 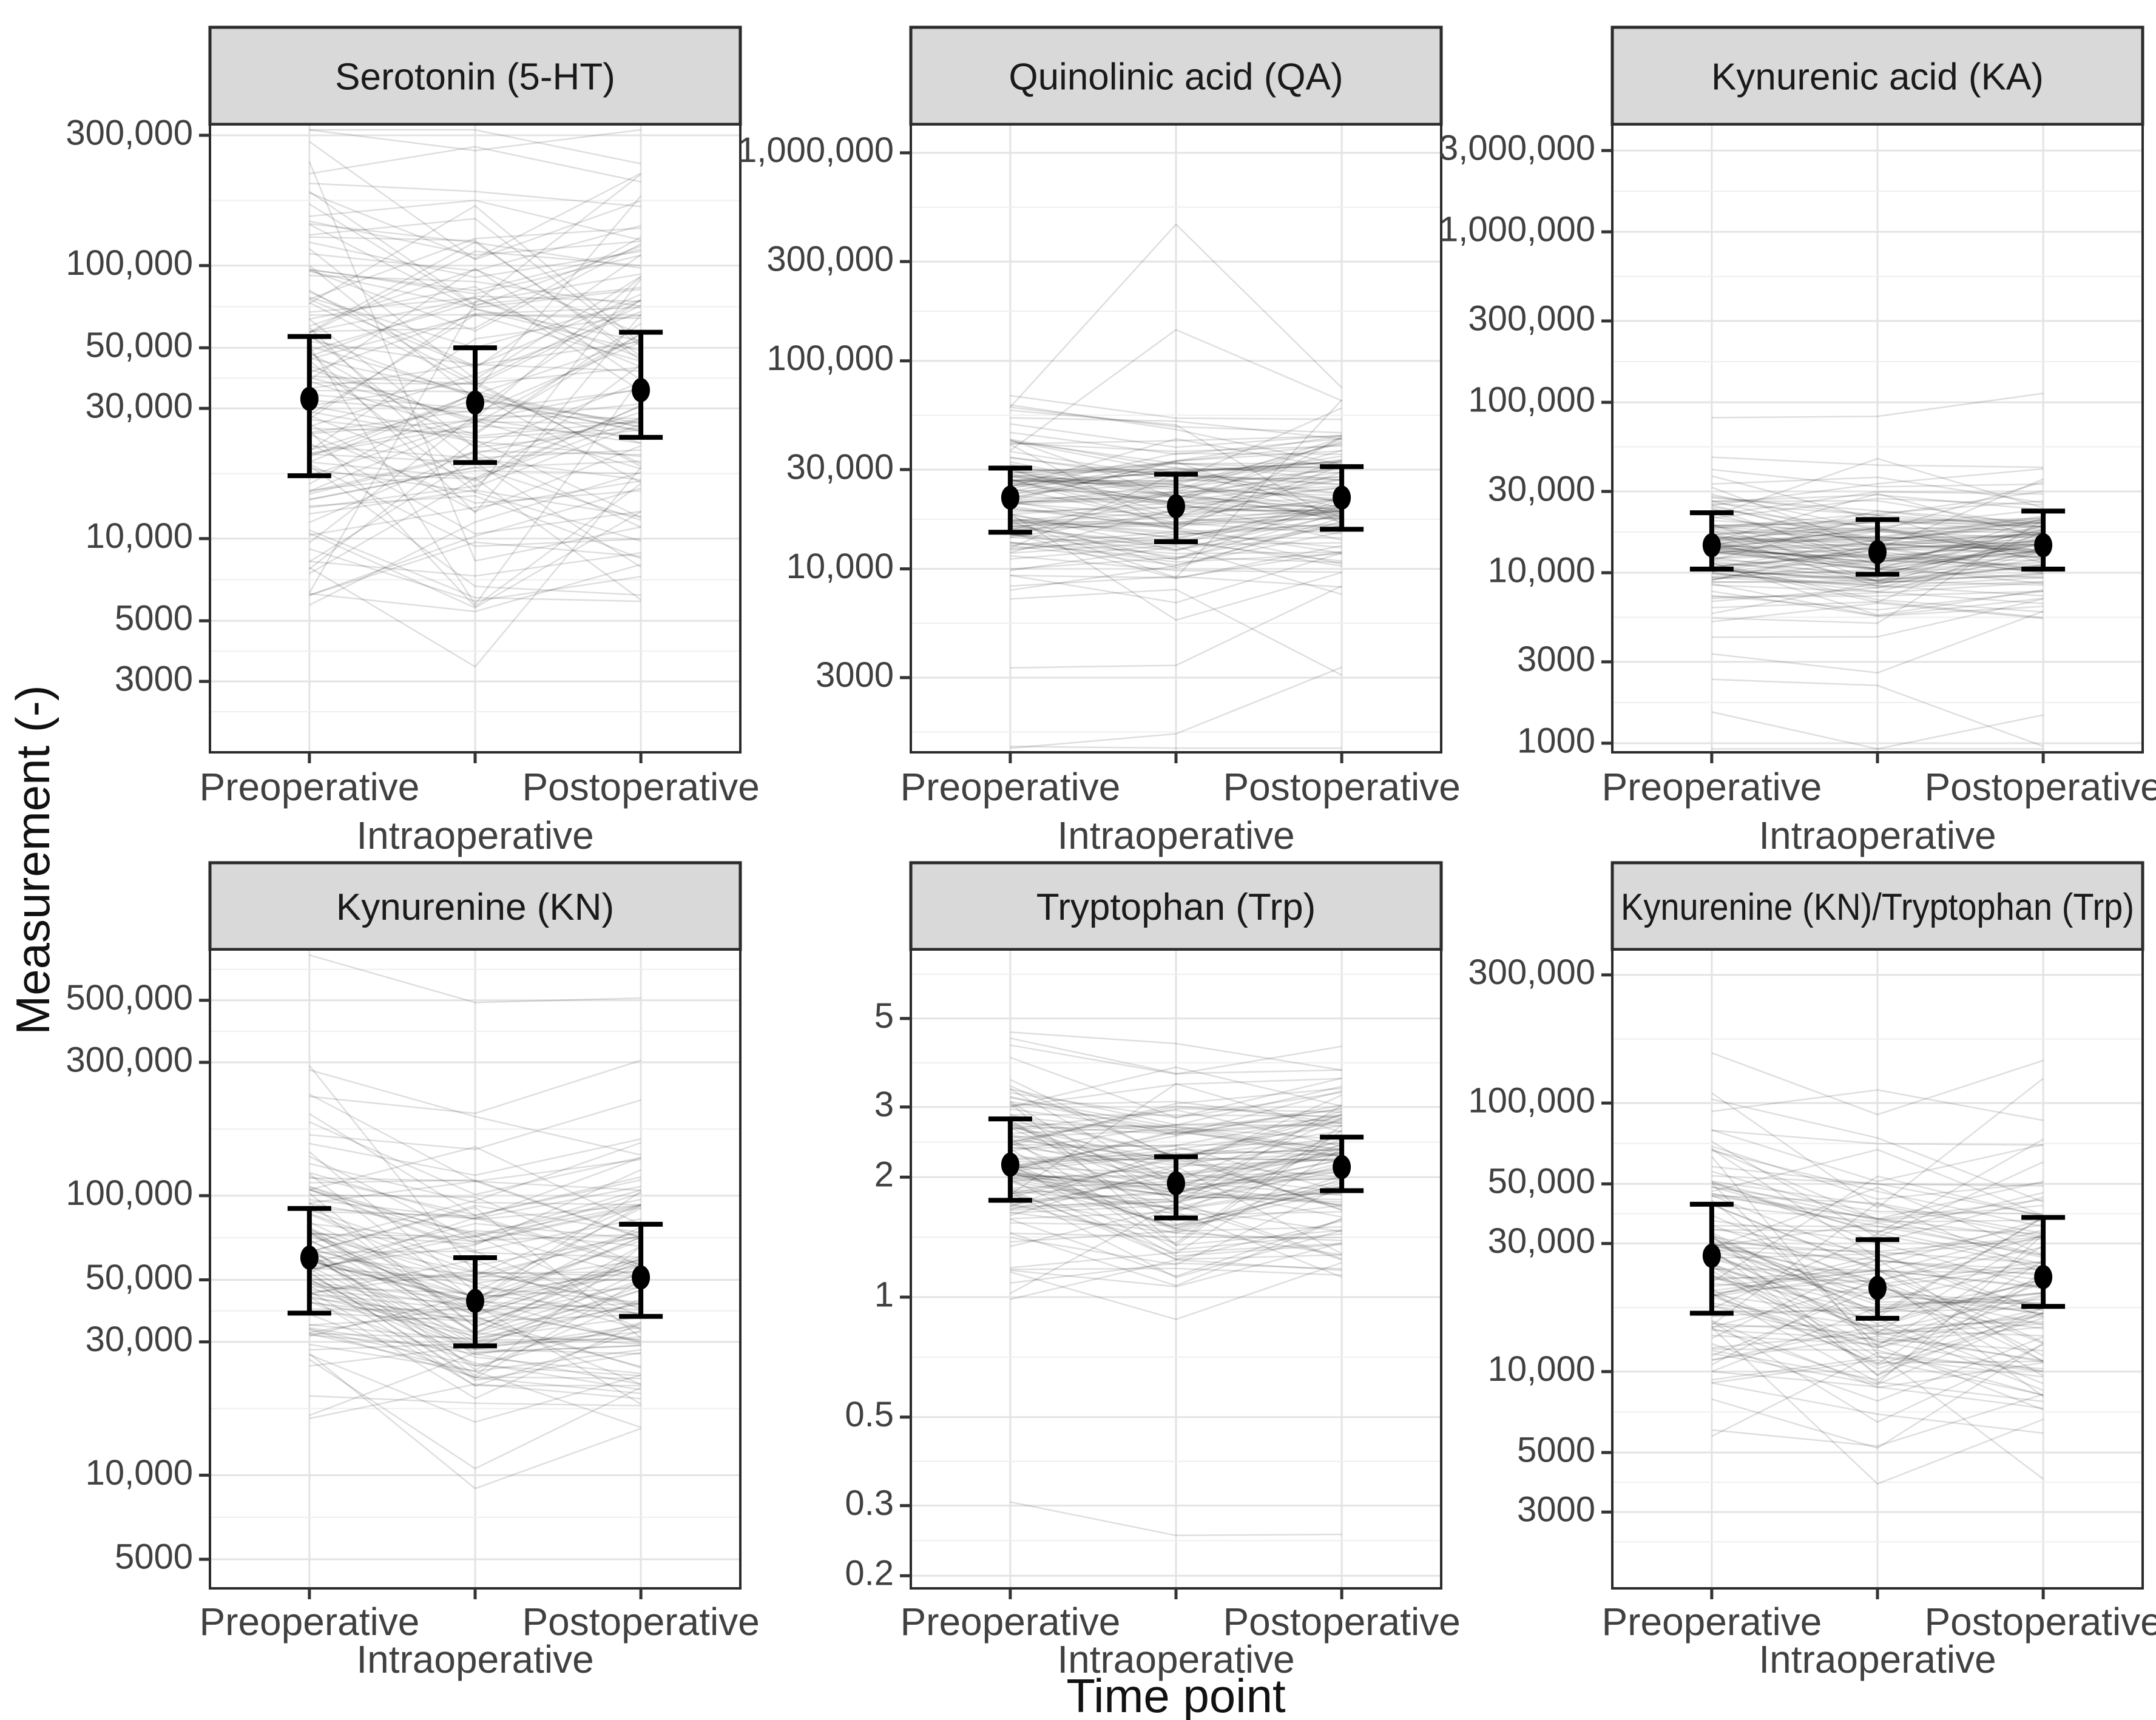 What do you see at coordinates (2040, 787) in the screenshot?
I see `x-tick-label: Postoperative` at bounding box center [2040, 787].